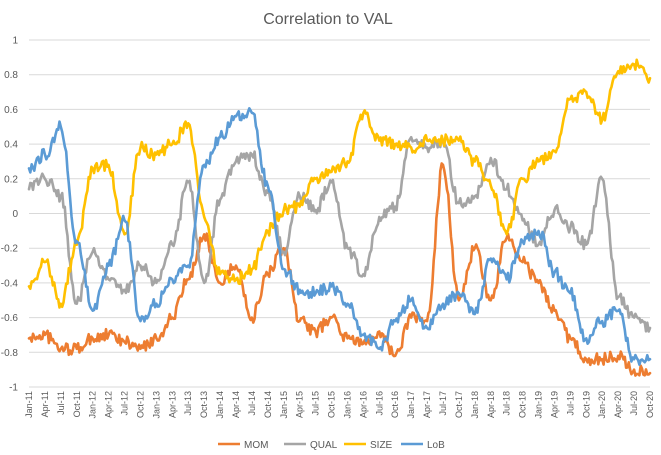  What do you see at coordinates (156, 405) in the screenshot?
I see `x-tick-label: Jan-13` at bounding box center [156, 405].